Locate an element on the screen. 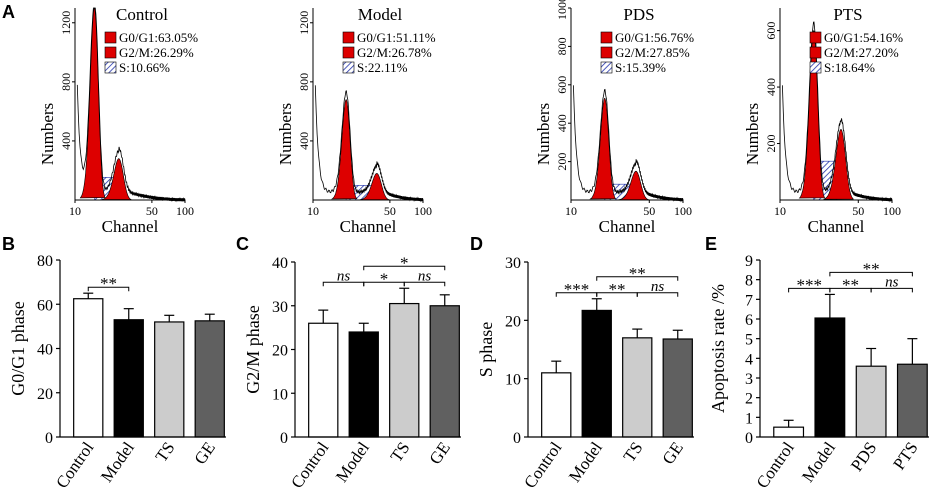  x-tick-label: GE is located at coordinates (439, 452).